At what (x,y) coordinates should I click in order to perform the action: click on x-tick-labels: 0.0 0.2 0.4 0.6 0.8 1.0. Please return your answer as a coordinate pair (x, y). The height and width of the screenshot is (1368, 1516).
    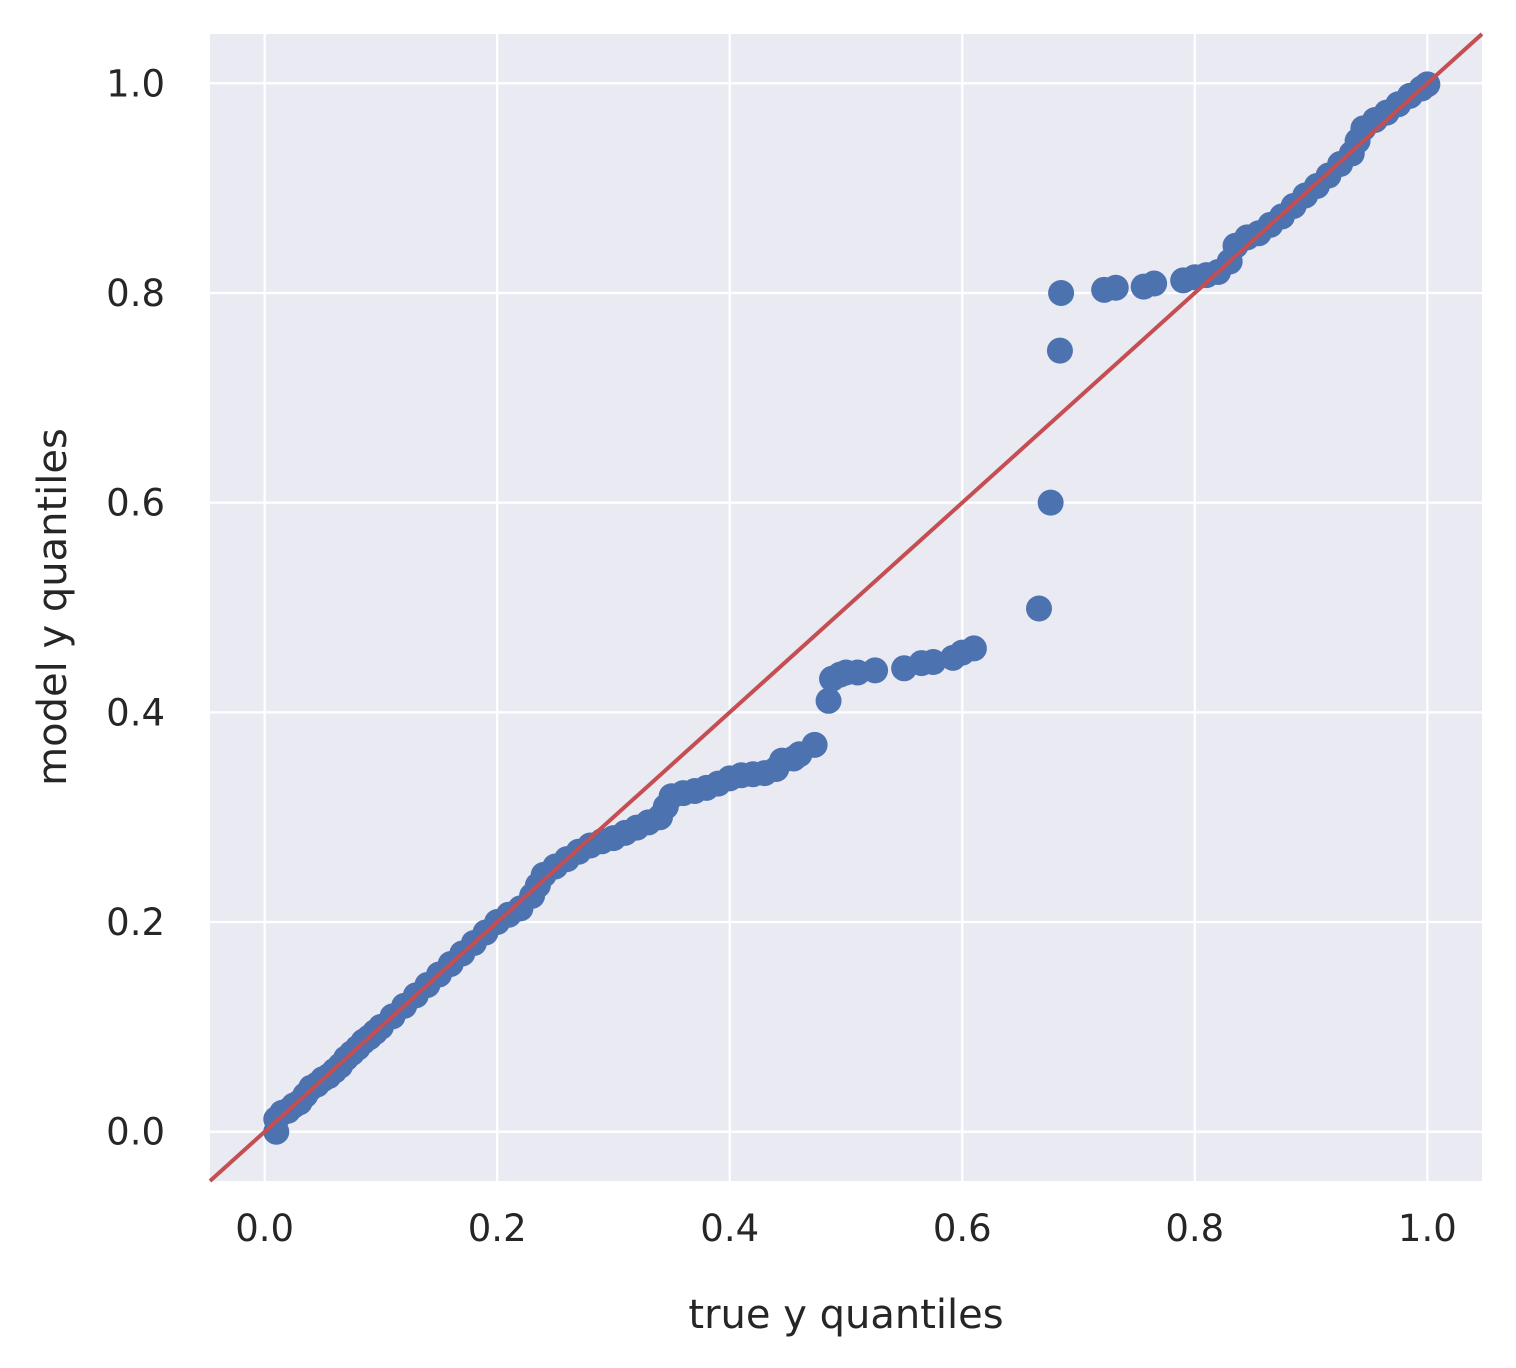
    Looking at the image, I should click on (846, 1228).